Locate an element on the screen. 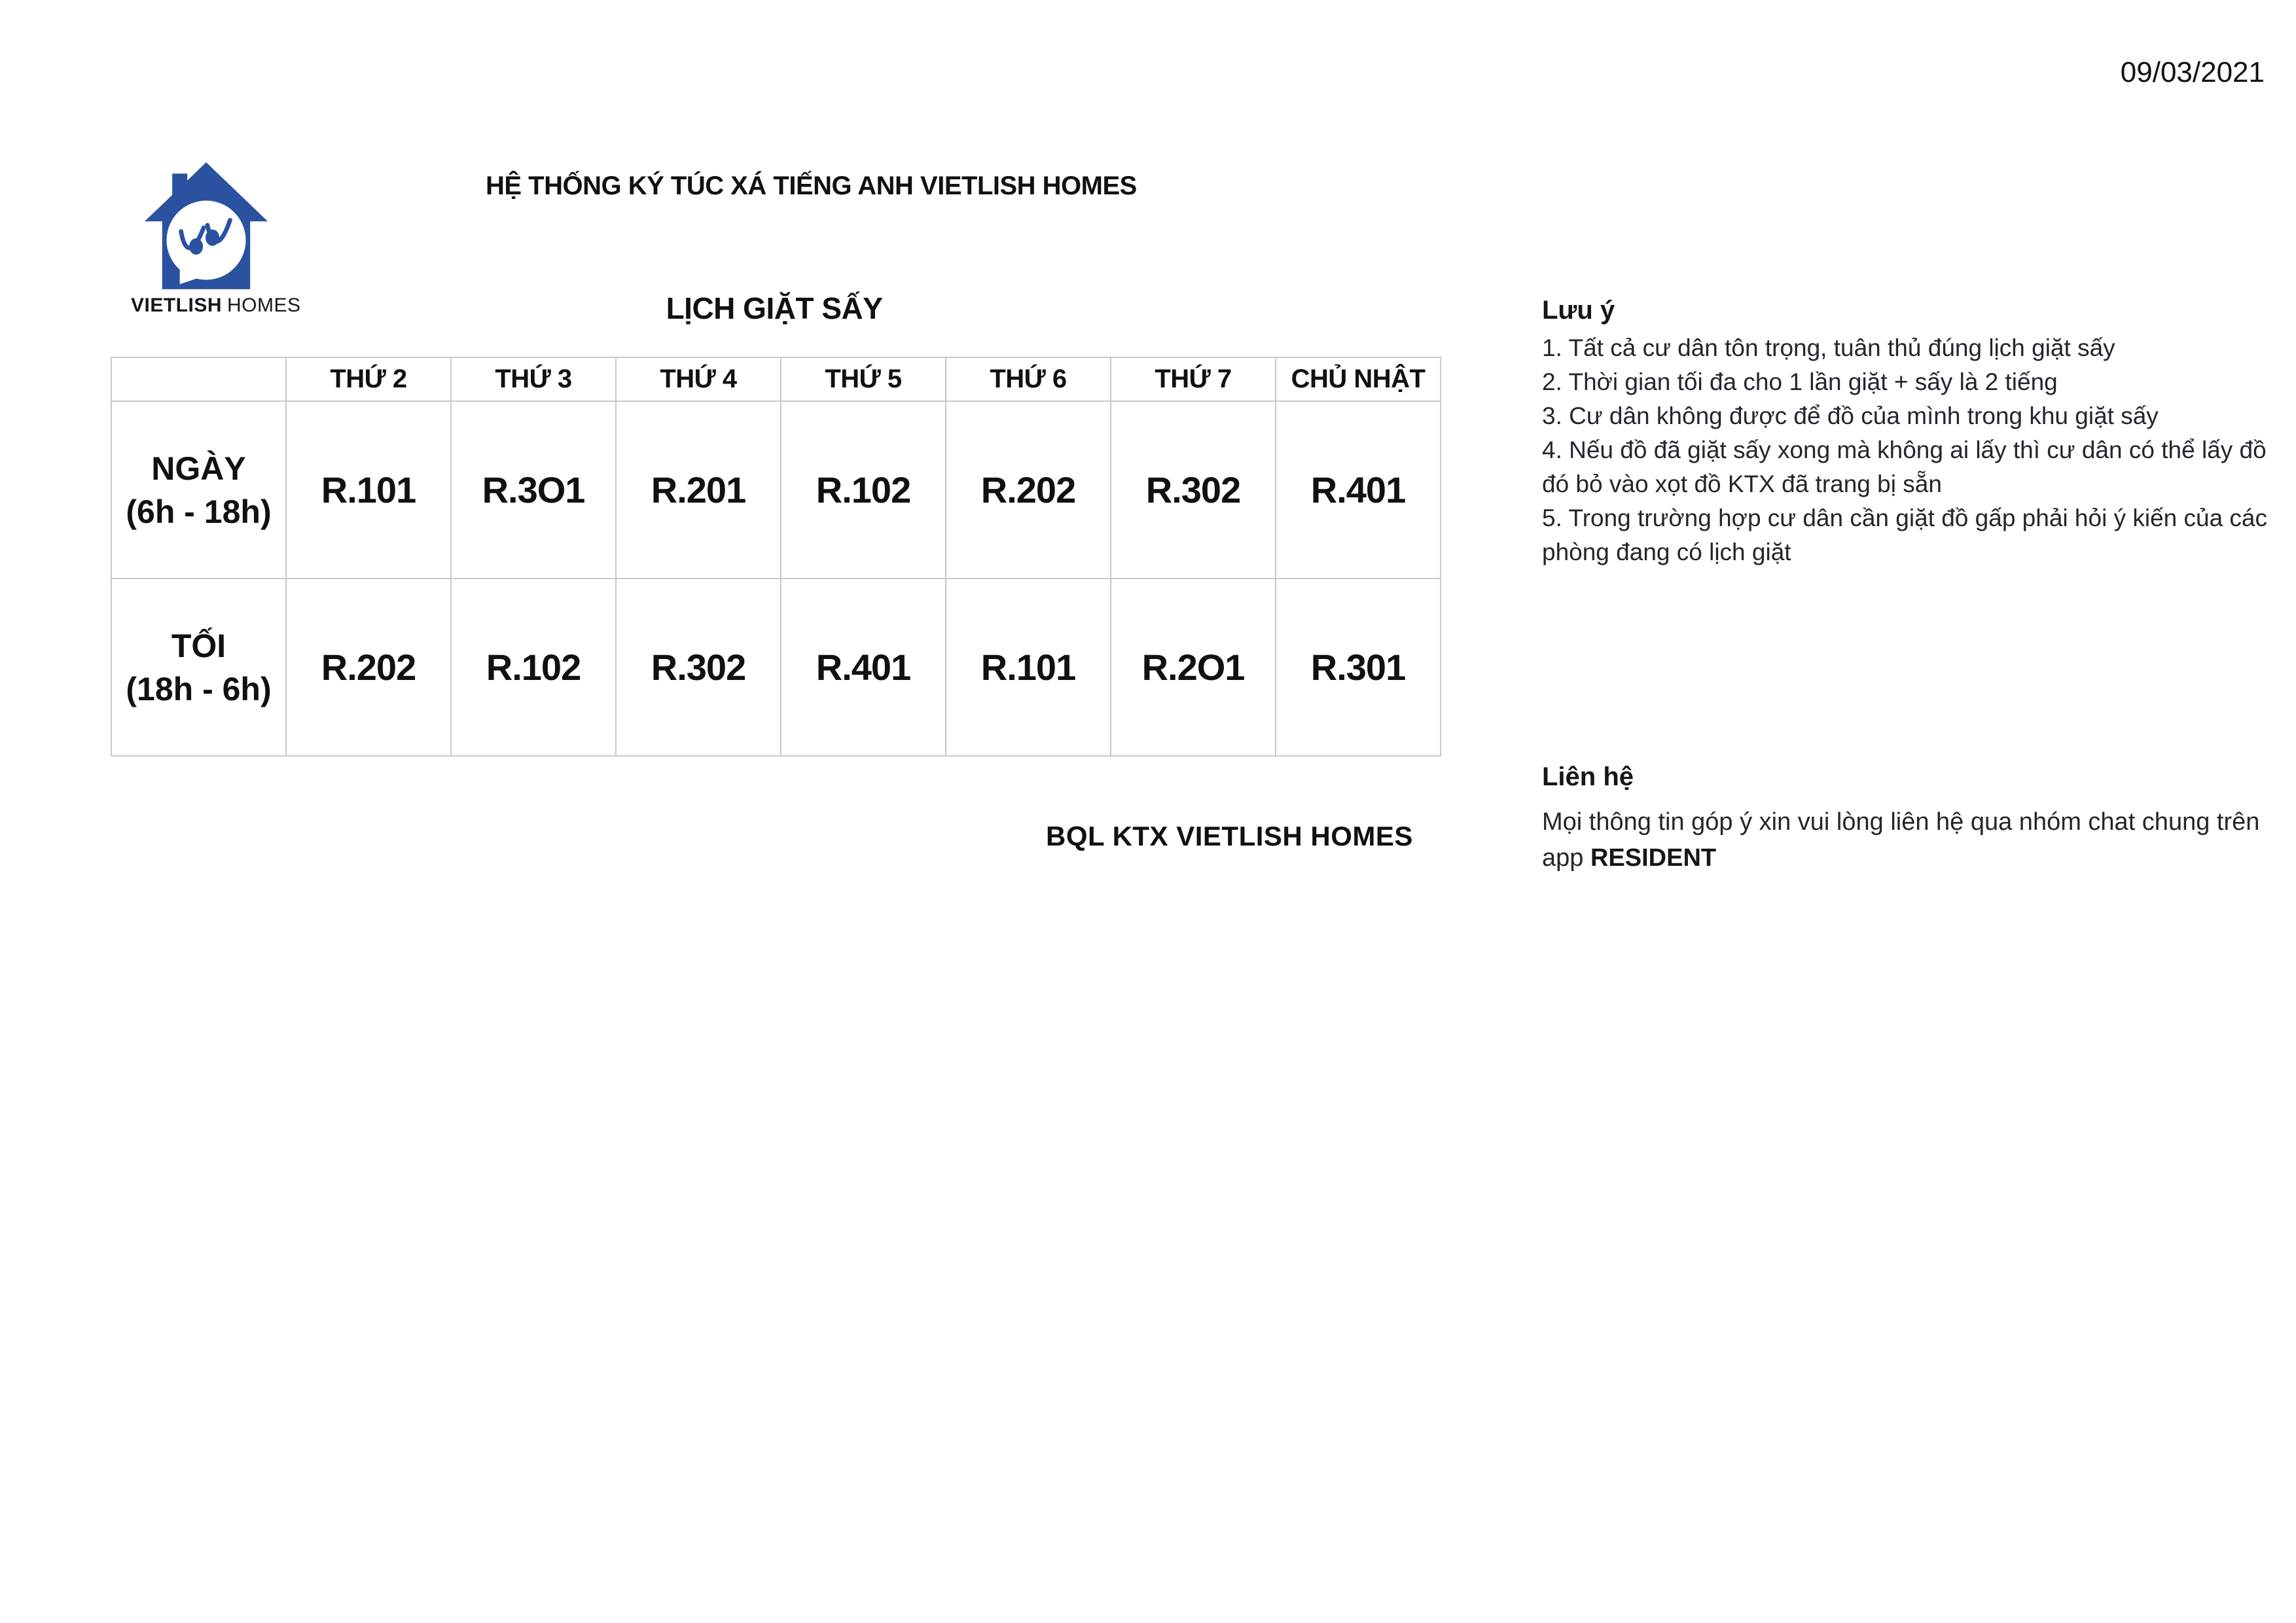 The width and height of the screenshot is (2296, 1623). header-cell-monday: THỨ 2 is located at coordinates (368, 379).